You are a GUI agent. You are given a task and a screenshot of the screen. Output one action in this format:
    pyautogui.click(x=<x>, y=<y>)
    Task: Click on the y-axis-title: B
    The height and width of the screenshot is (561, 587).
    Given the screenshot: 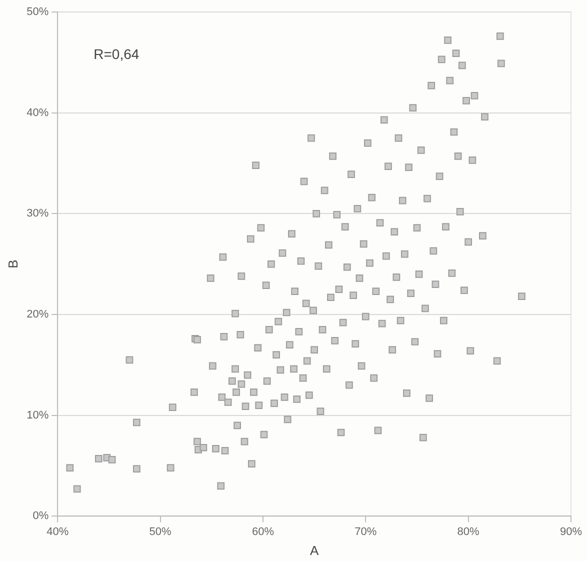 What is the action you would take?
    pyautogui.click(x=12, y=264)
    